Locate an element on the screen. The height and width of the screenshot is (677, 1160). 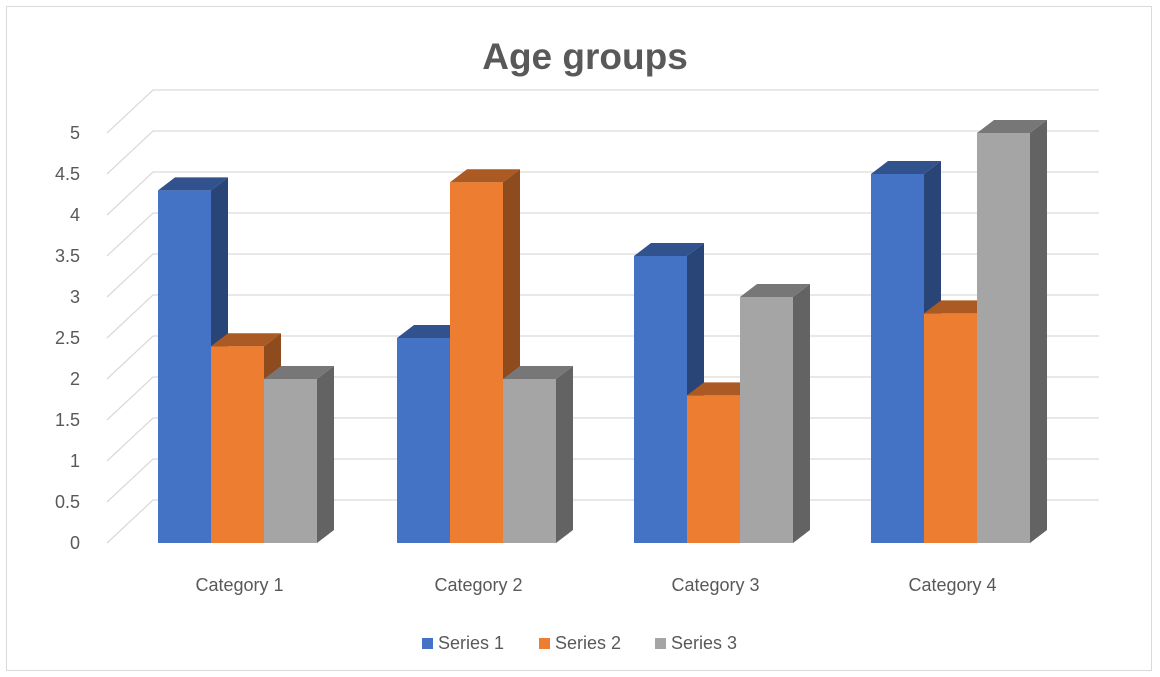
y-tick-label: 0 is located at coordinates (75, 543).